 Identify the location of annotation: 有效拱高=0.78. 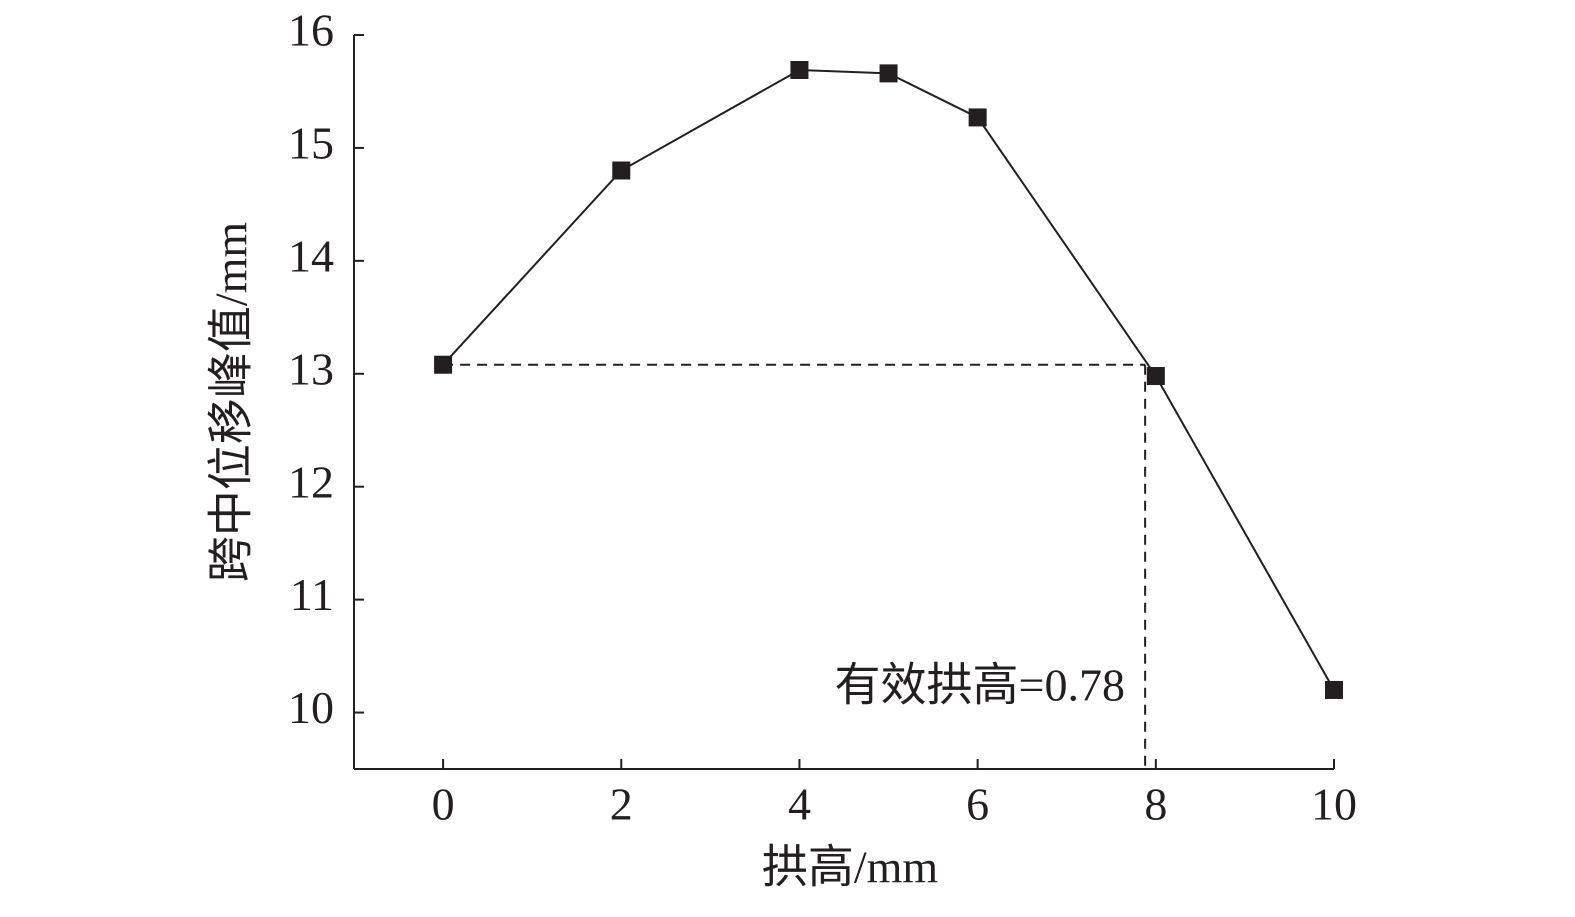
(980, 685).